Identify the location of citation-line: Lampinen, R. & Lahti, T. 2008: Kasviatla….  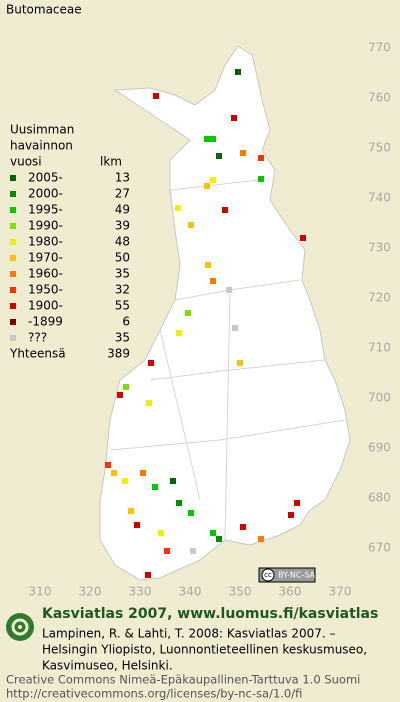
(189, 634).